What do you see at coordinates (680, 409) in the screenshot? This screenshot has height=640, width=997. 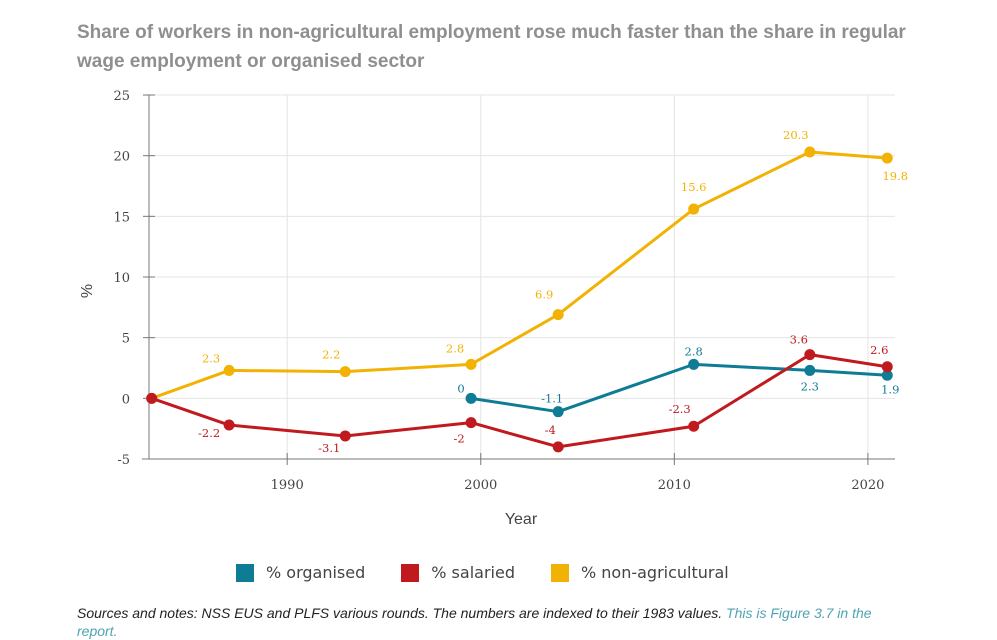 I see `data-label: -2.3` at bounding box center [680, 409].